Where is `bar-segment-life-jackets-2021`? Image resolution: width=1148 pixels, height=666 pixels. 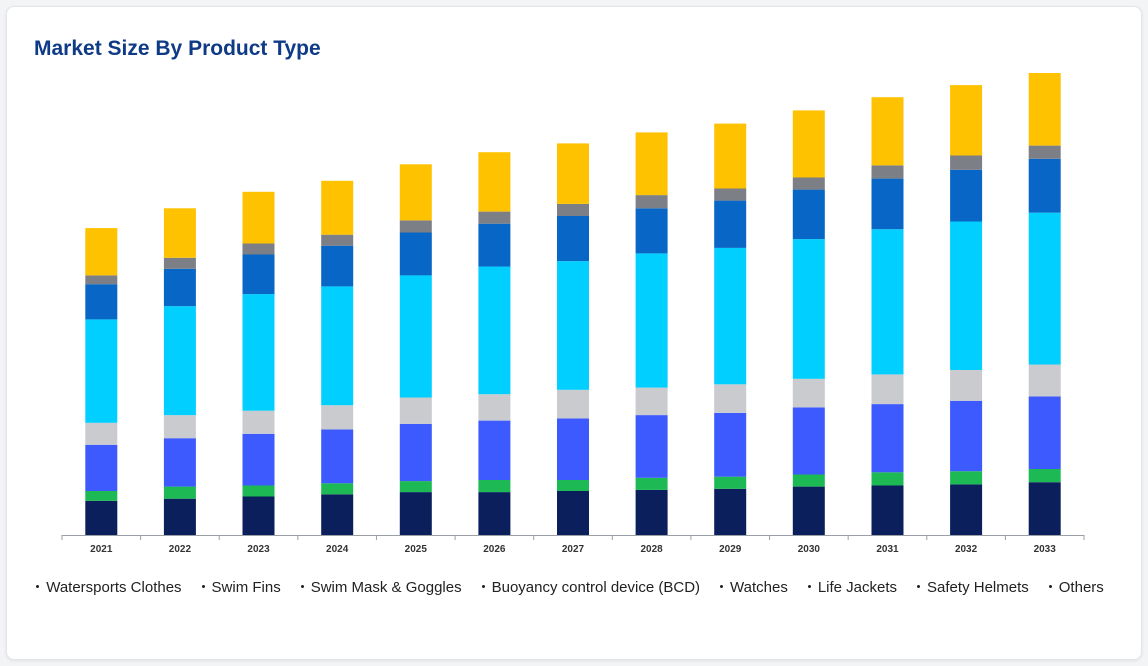 bar-segment-life-jackets-2021 is located at coordinates (101, 302).